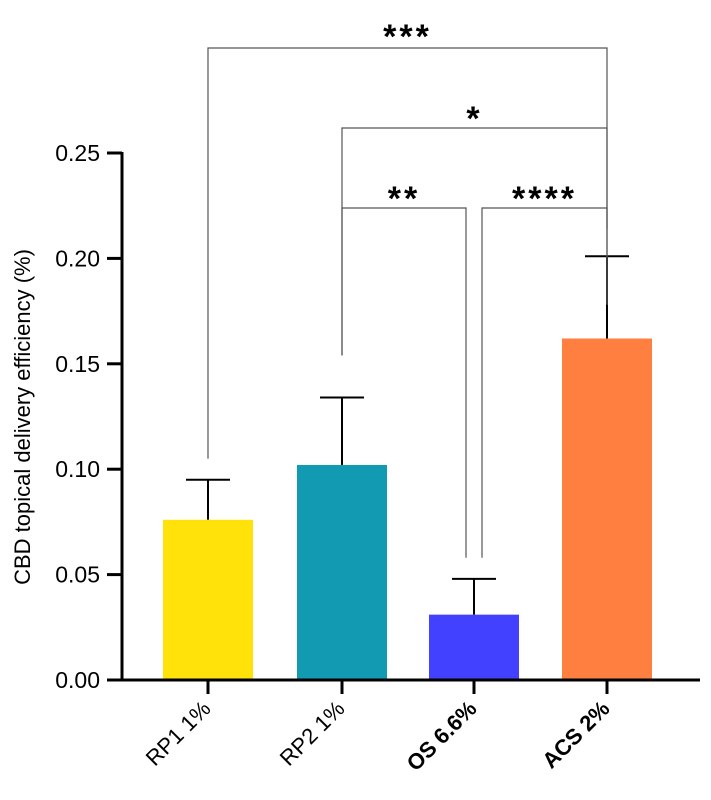  What do you see at coordinates (77, 364) in the screenshot?
I see `y-tick-label: 0.15` at bounding box center [77, 364].